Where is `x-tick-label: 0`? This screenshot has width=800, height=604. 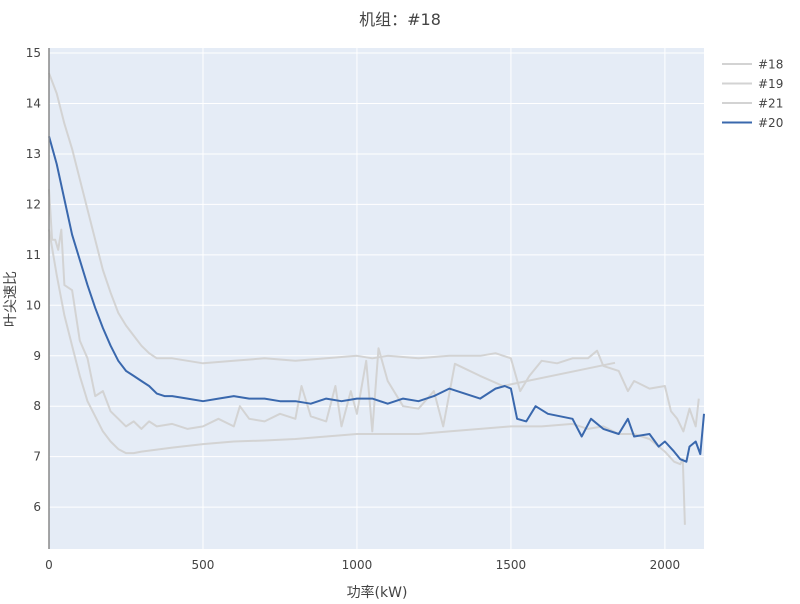 x-tick-label: 0 is located at coordinates (49, 565).